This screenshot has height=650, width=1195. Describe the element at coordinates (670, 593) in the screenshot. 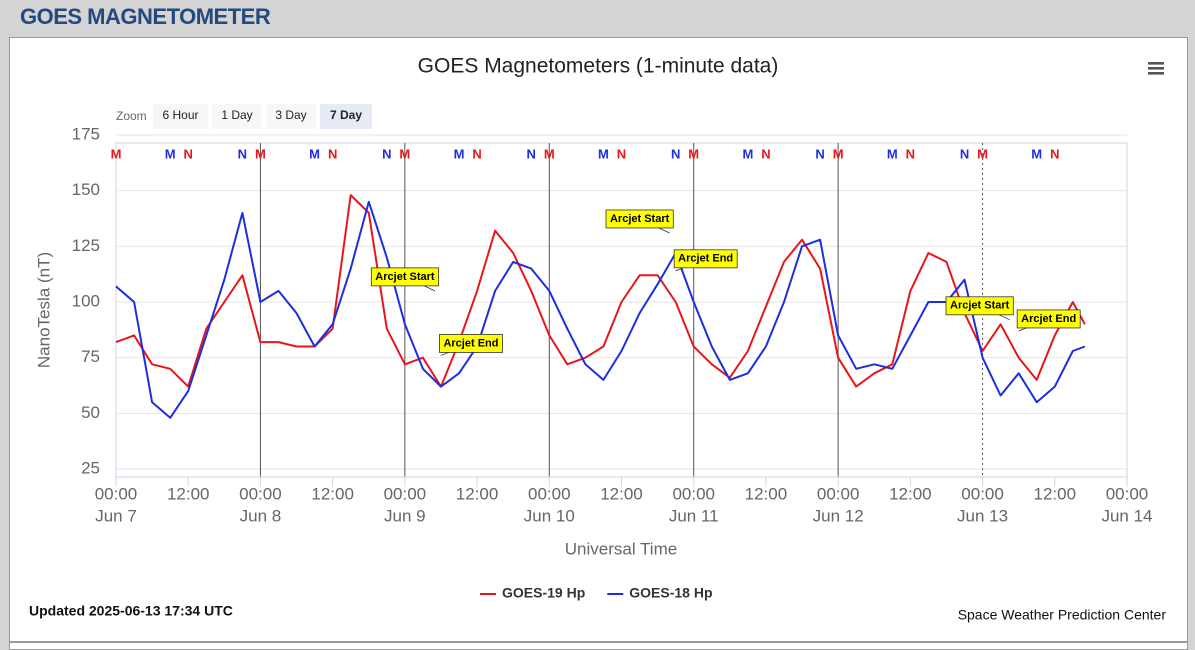

I see `legend-label: GOES-18 Hp` at that location.